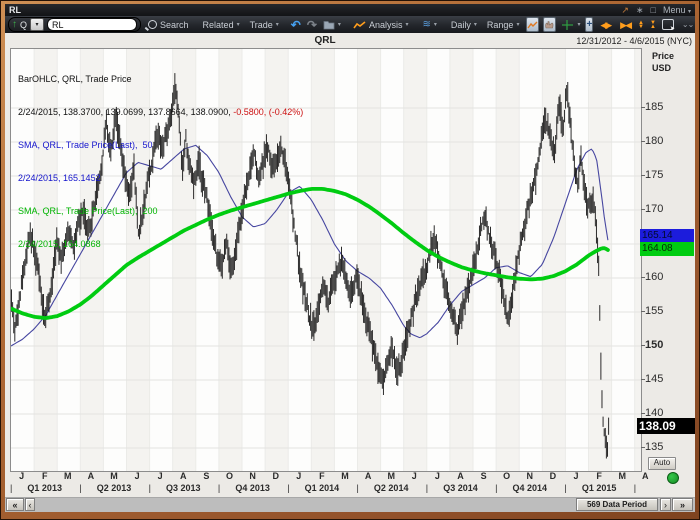 The height and width of the screenshot is (520, 700). Describe the element at coordinates (666, 426) in the screenshot. I see `last-price-badge: 138.09` at that location.